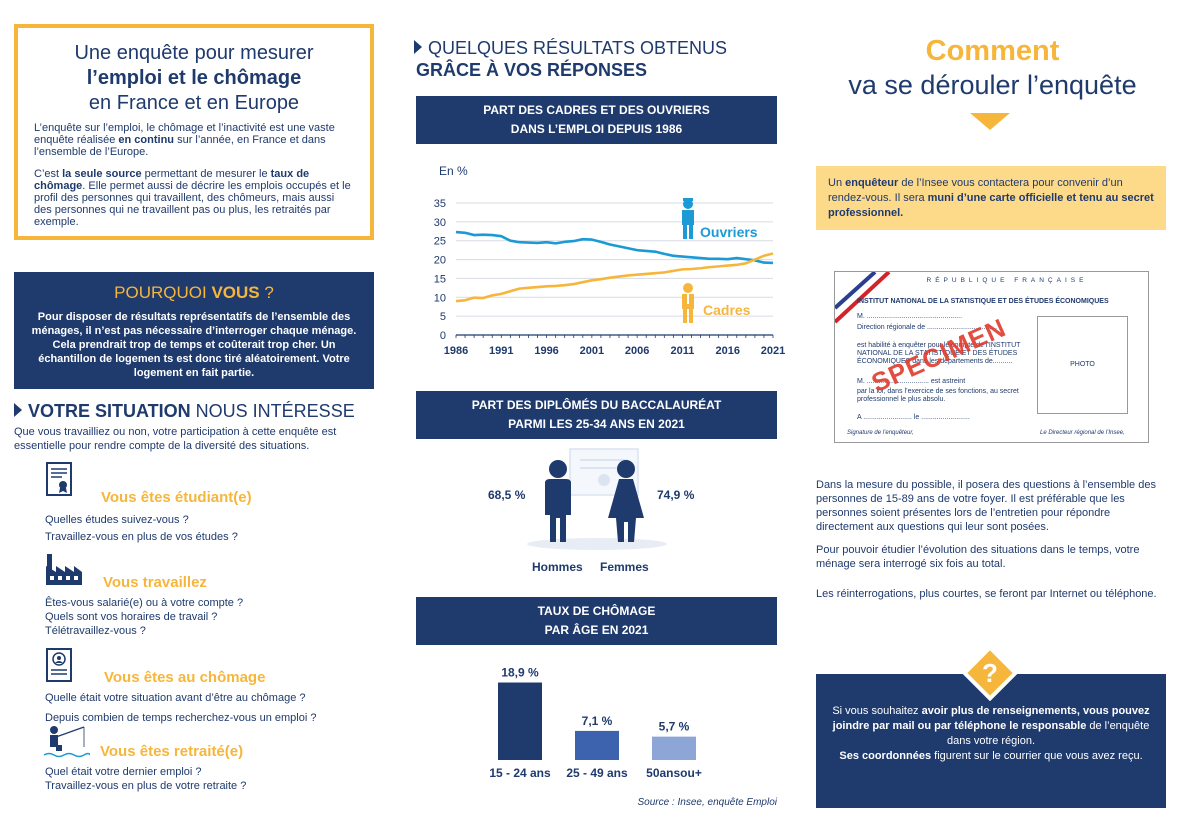 Image resolution: width=1181 pixels, height=827 pixels. What do you see at coordinates (131, 617) in the screenshot?
I see `working-question-2: Quels sont vos horaires de travail ?` at bounding box center [131, 617].